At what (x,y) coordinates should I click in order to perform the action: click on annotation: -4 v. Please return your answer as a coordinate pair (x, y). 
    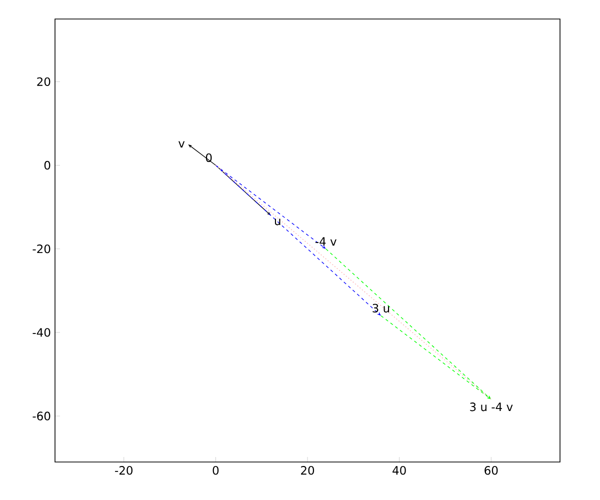
    Looking at the image, I should click on (325, 241).